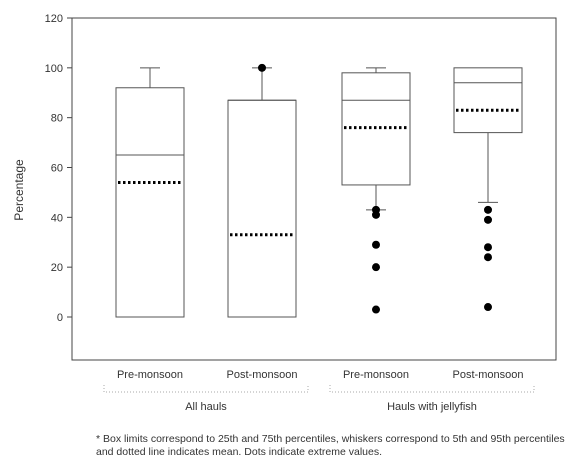 The width and height of the screenshot is (579, 468). What do you see at coordinates (19, 190) in the screenshot?
I see `y-axis-label: Percentage` at bounding box center [19, 190].